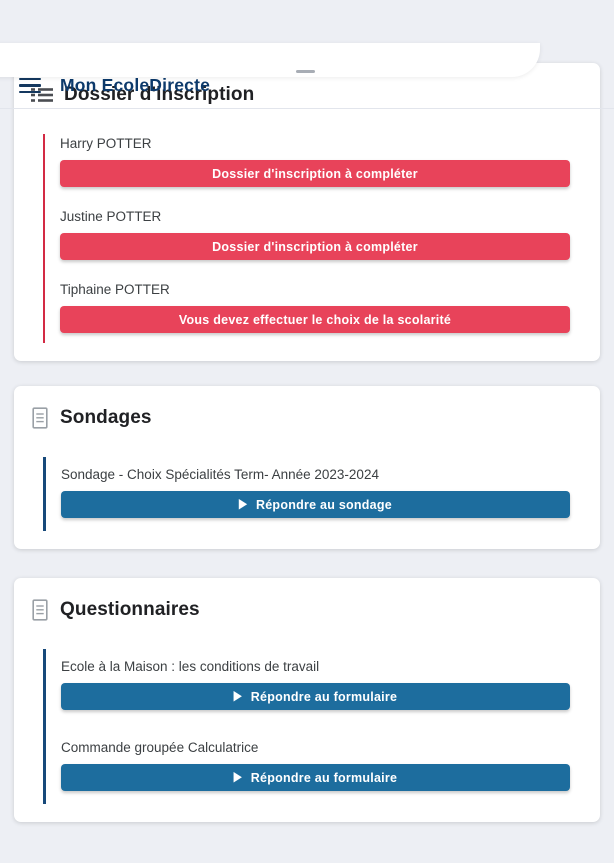 Image resolution: width=614 pixels, height=863 pixels. What do you see at coordinates (300, 95) in the screenshot?
I see `dossier-heading: Dossier d'inscription` at bounding box center [300, 95].